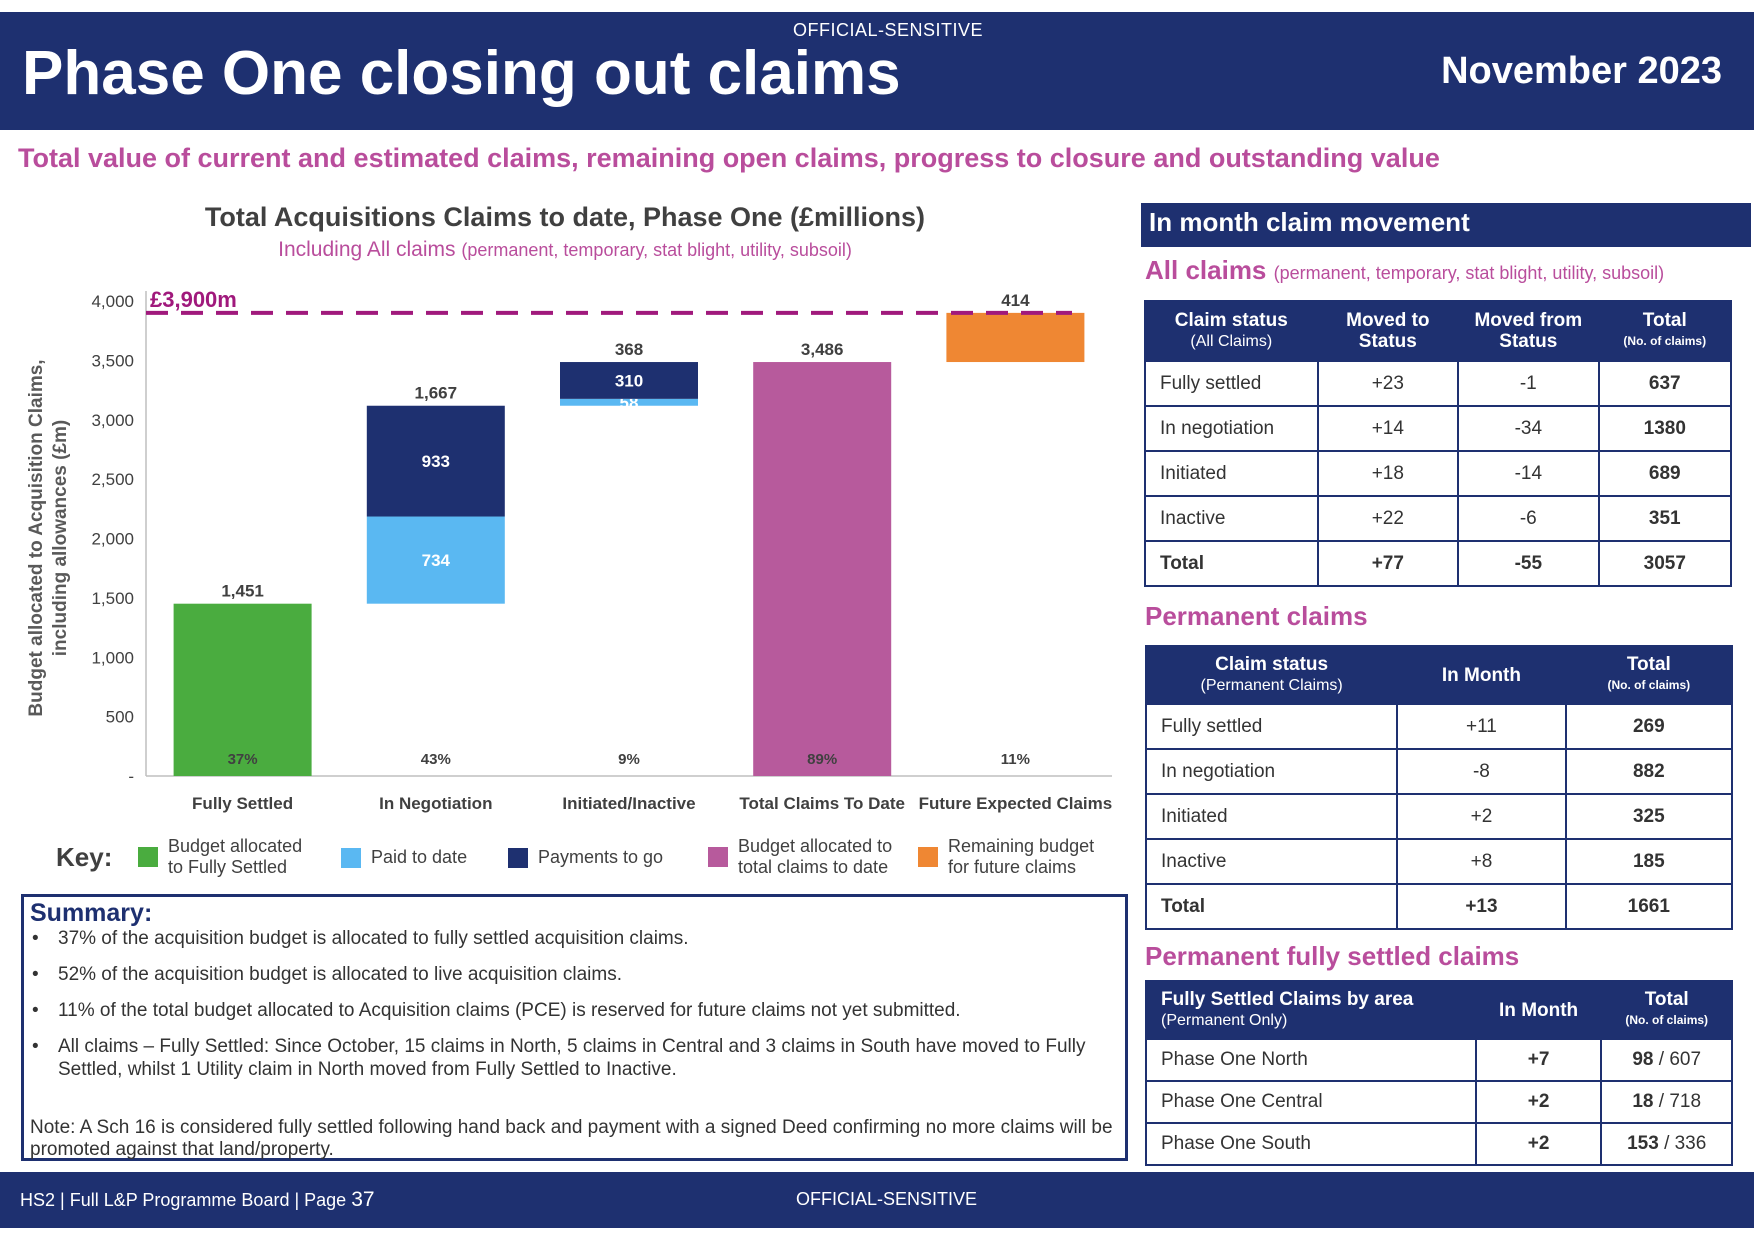  What do you see at coordinates (1271, 675) in the screenshot?
I see `column-header: Claim status (Permanent Claims)` at bounding box center [1271, 675].